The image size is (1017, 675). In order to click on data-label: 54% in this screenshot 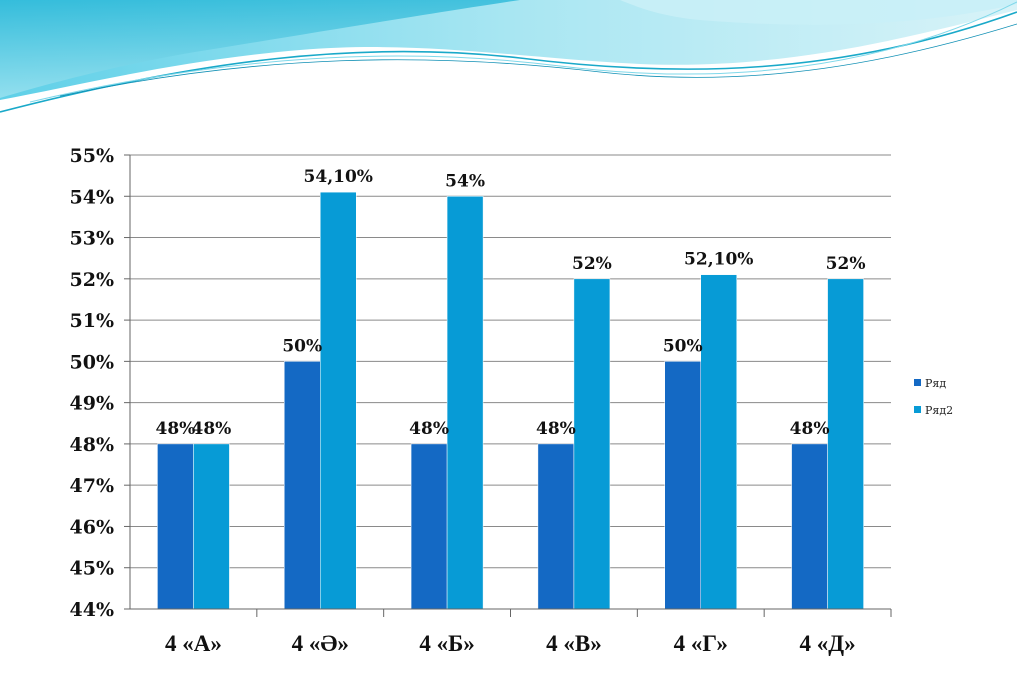, I will do `click(465, 181)`.